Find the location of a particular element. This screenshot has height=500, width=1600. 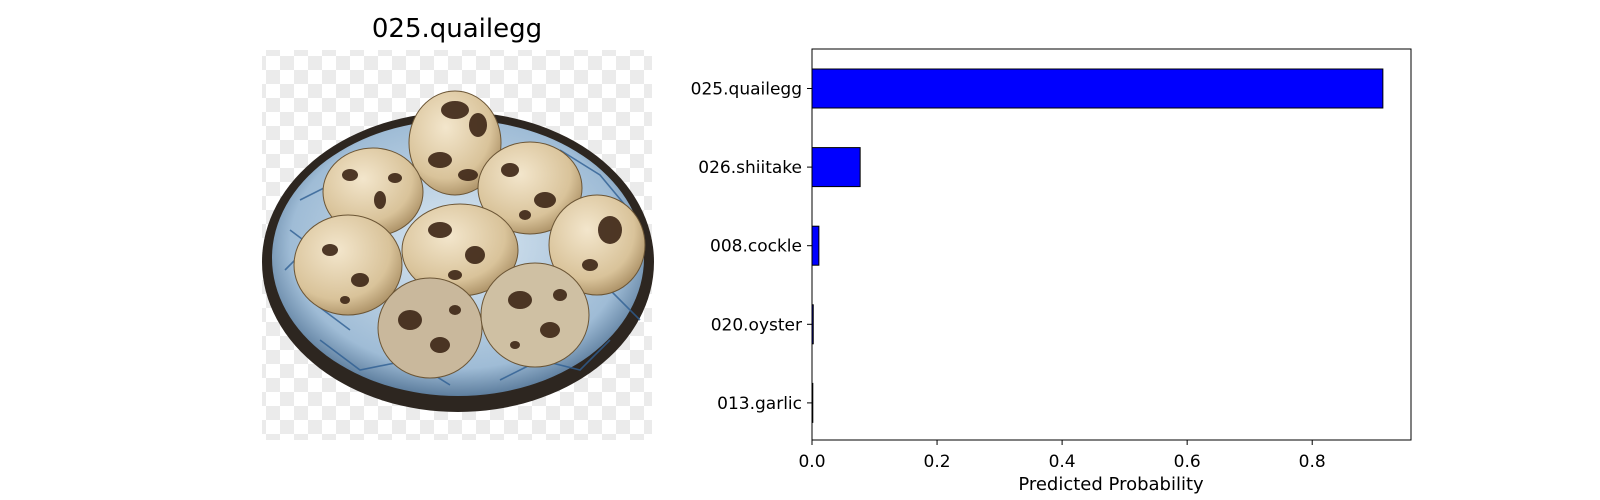

x-tick-label: 0.4 is located at coordinates (1062, 462).